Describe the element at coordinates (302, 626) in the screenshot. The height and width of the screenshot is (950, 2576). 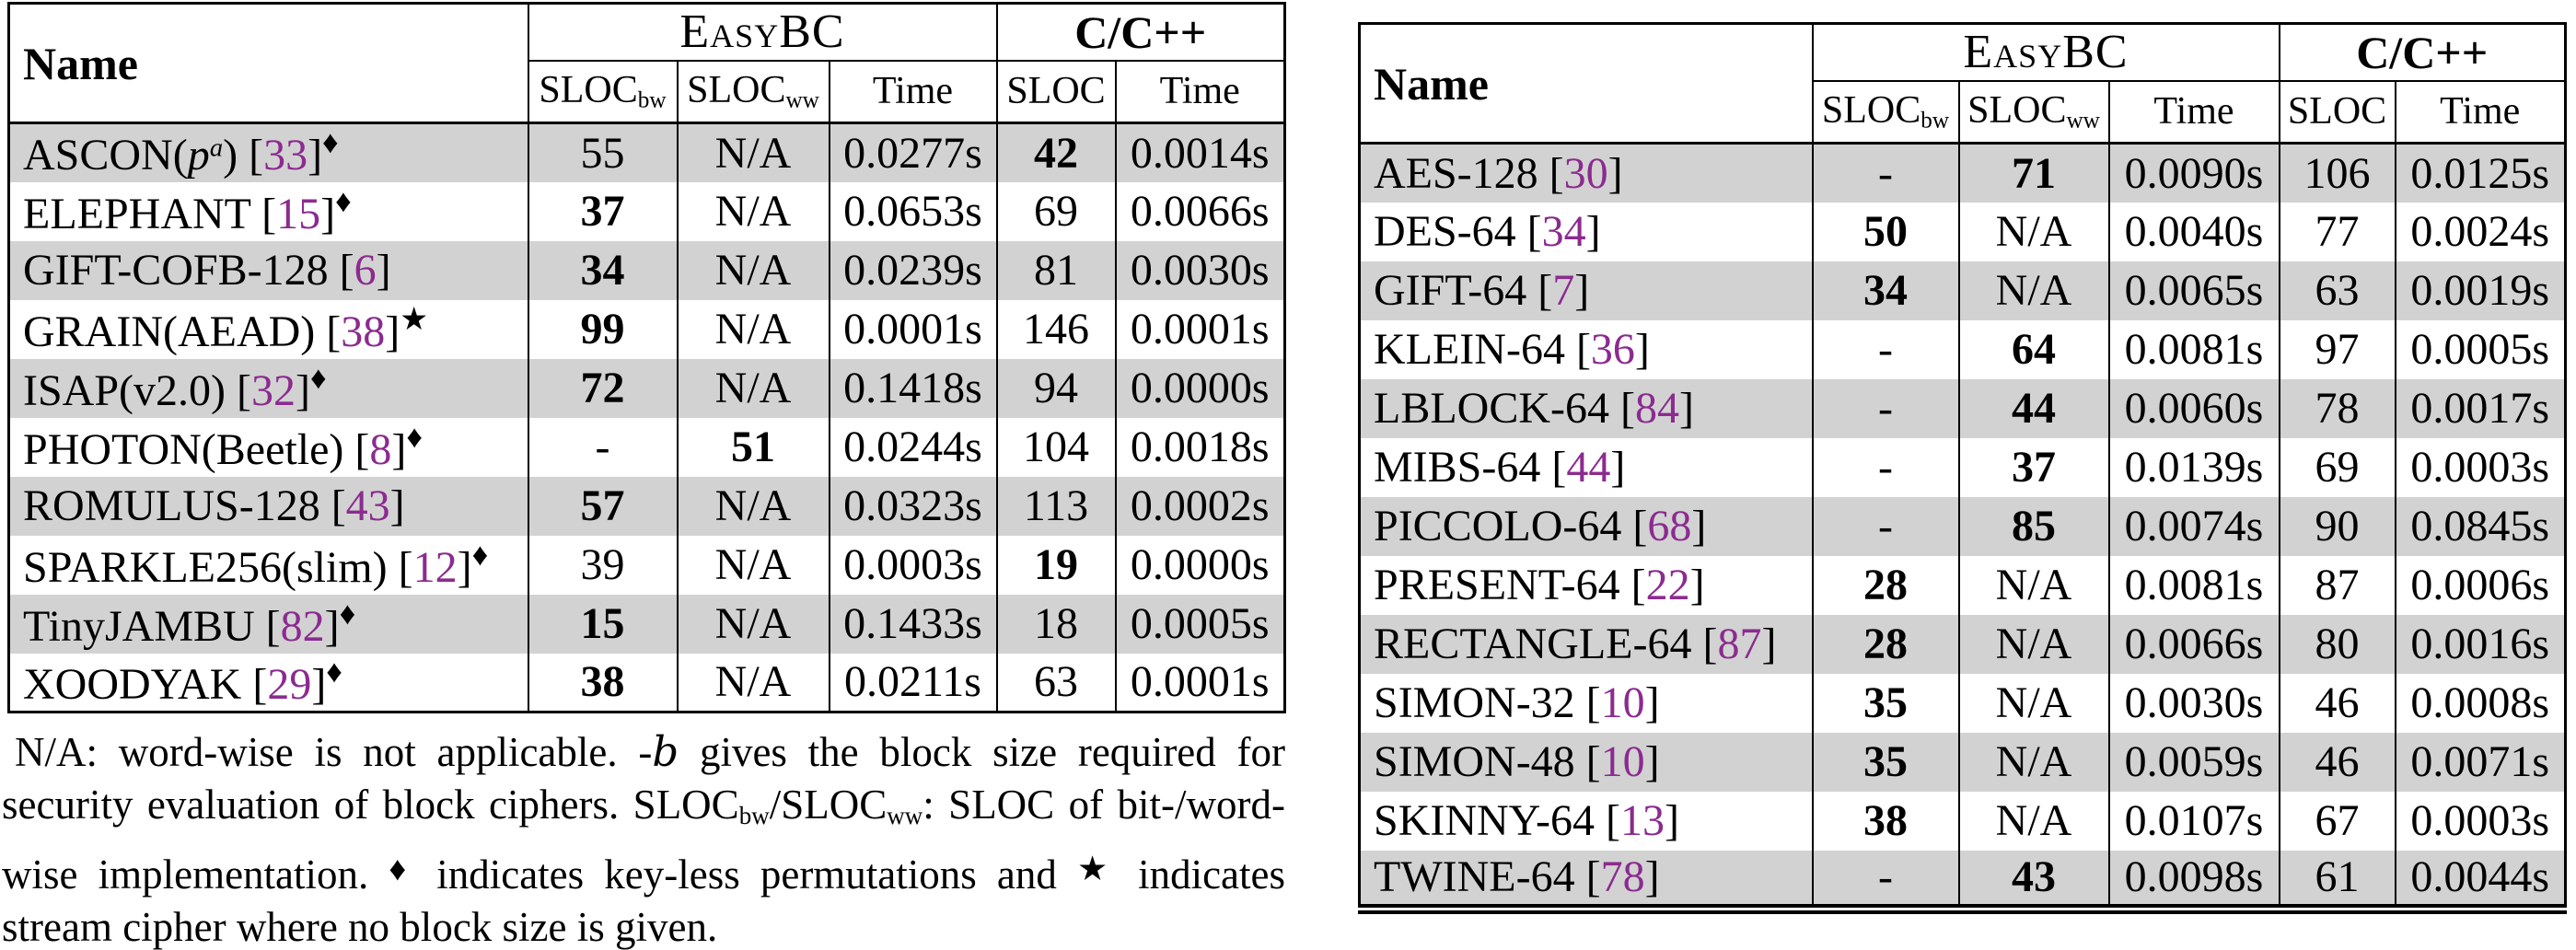
I see `citation-link: 82` at that location.